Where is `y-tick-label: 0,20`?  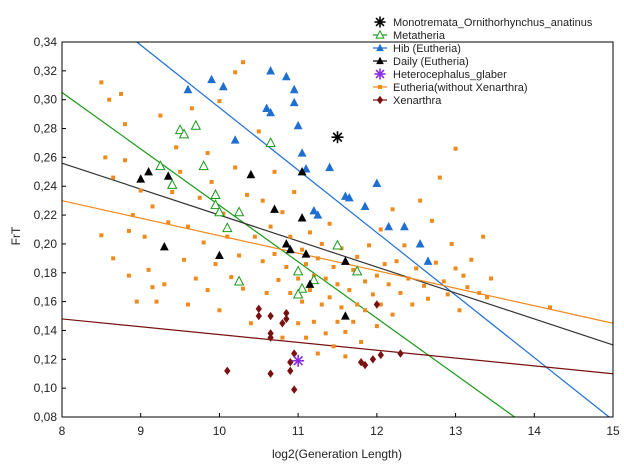 y-tick-label: 0,20 is located at coordinates (46, 244).